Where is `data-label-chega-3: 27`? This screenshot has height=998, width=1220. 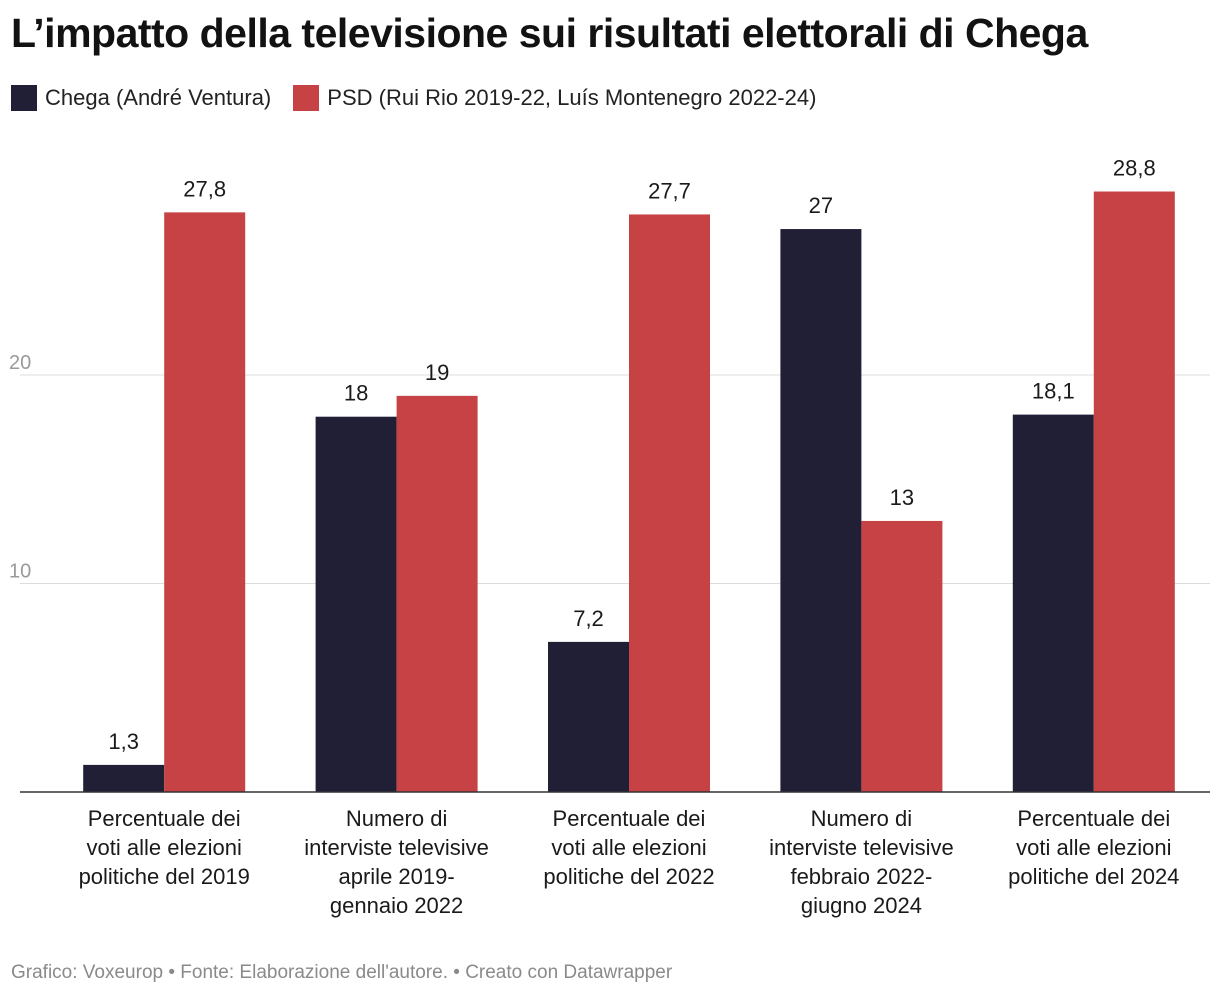
data-label-chega-3: 27 is located at coordinates (821, 205).